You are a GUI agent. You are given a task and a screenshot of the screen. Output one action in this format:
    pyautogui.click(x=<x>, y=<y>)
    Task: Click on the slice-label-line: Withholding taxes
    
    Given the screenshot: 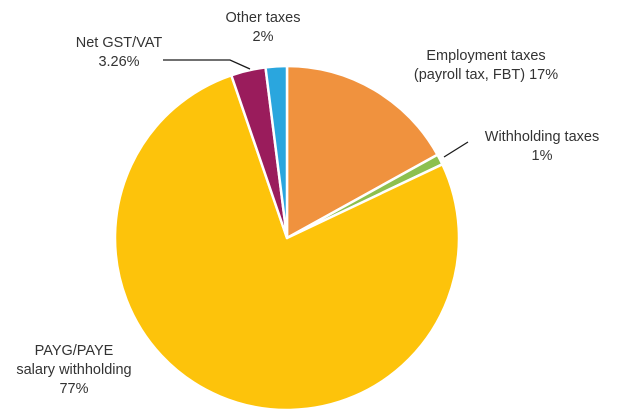 What is the action you would take?
    pyautogui.click(x=542, y=137)
    